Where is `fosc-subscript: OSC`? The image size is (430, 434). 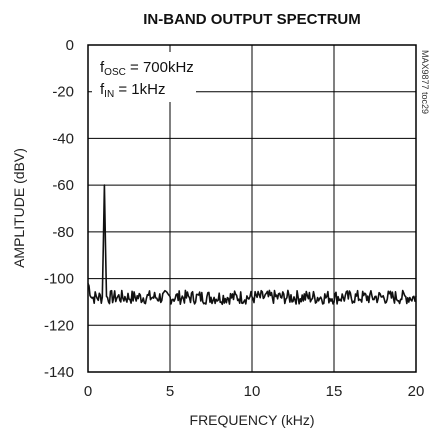
fosc-subscript: OSC is located at coordinates (115, 72).